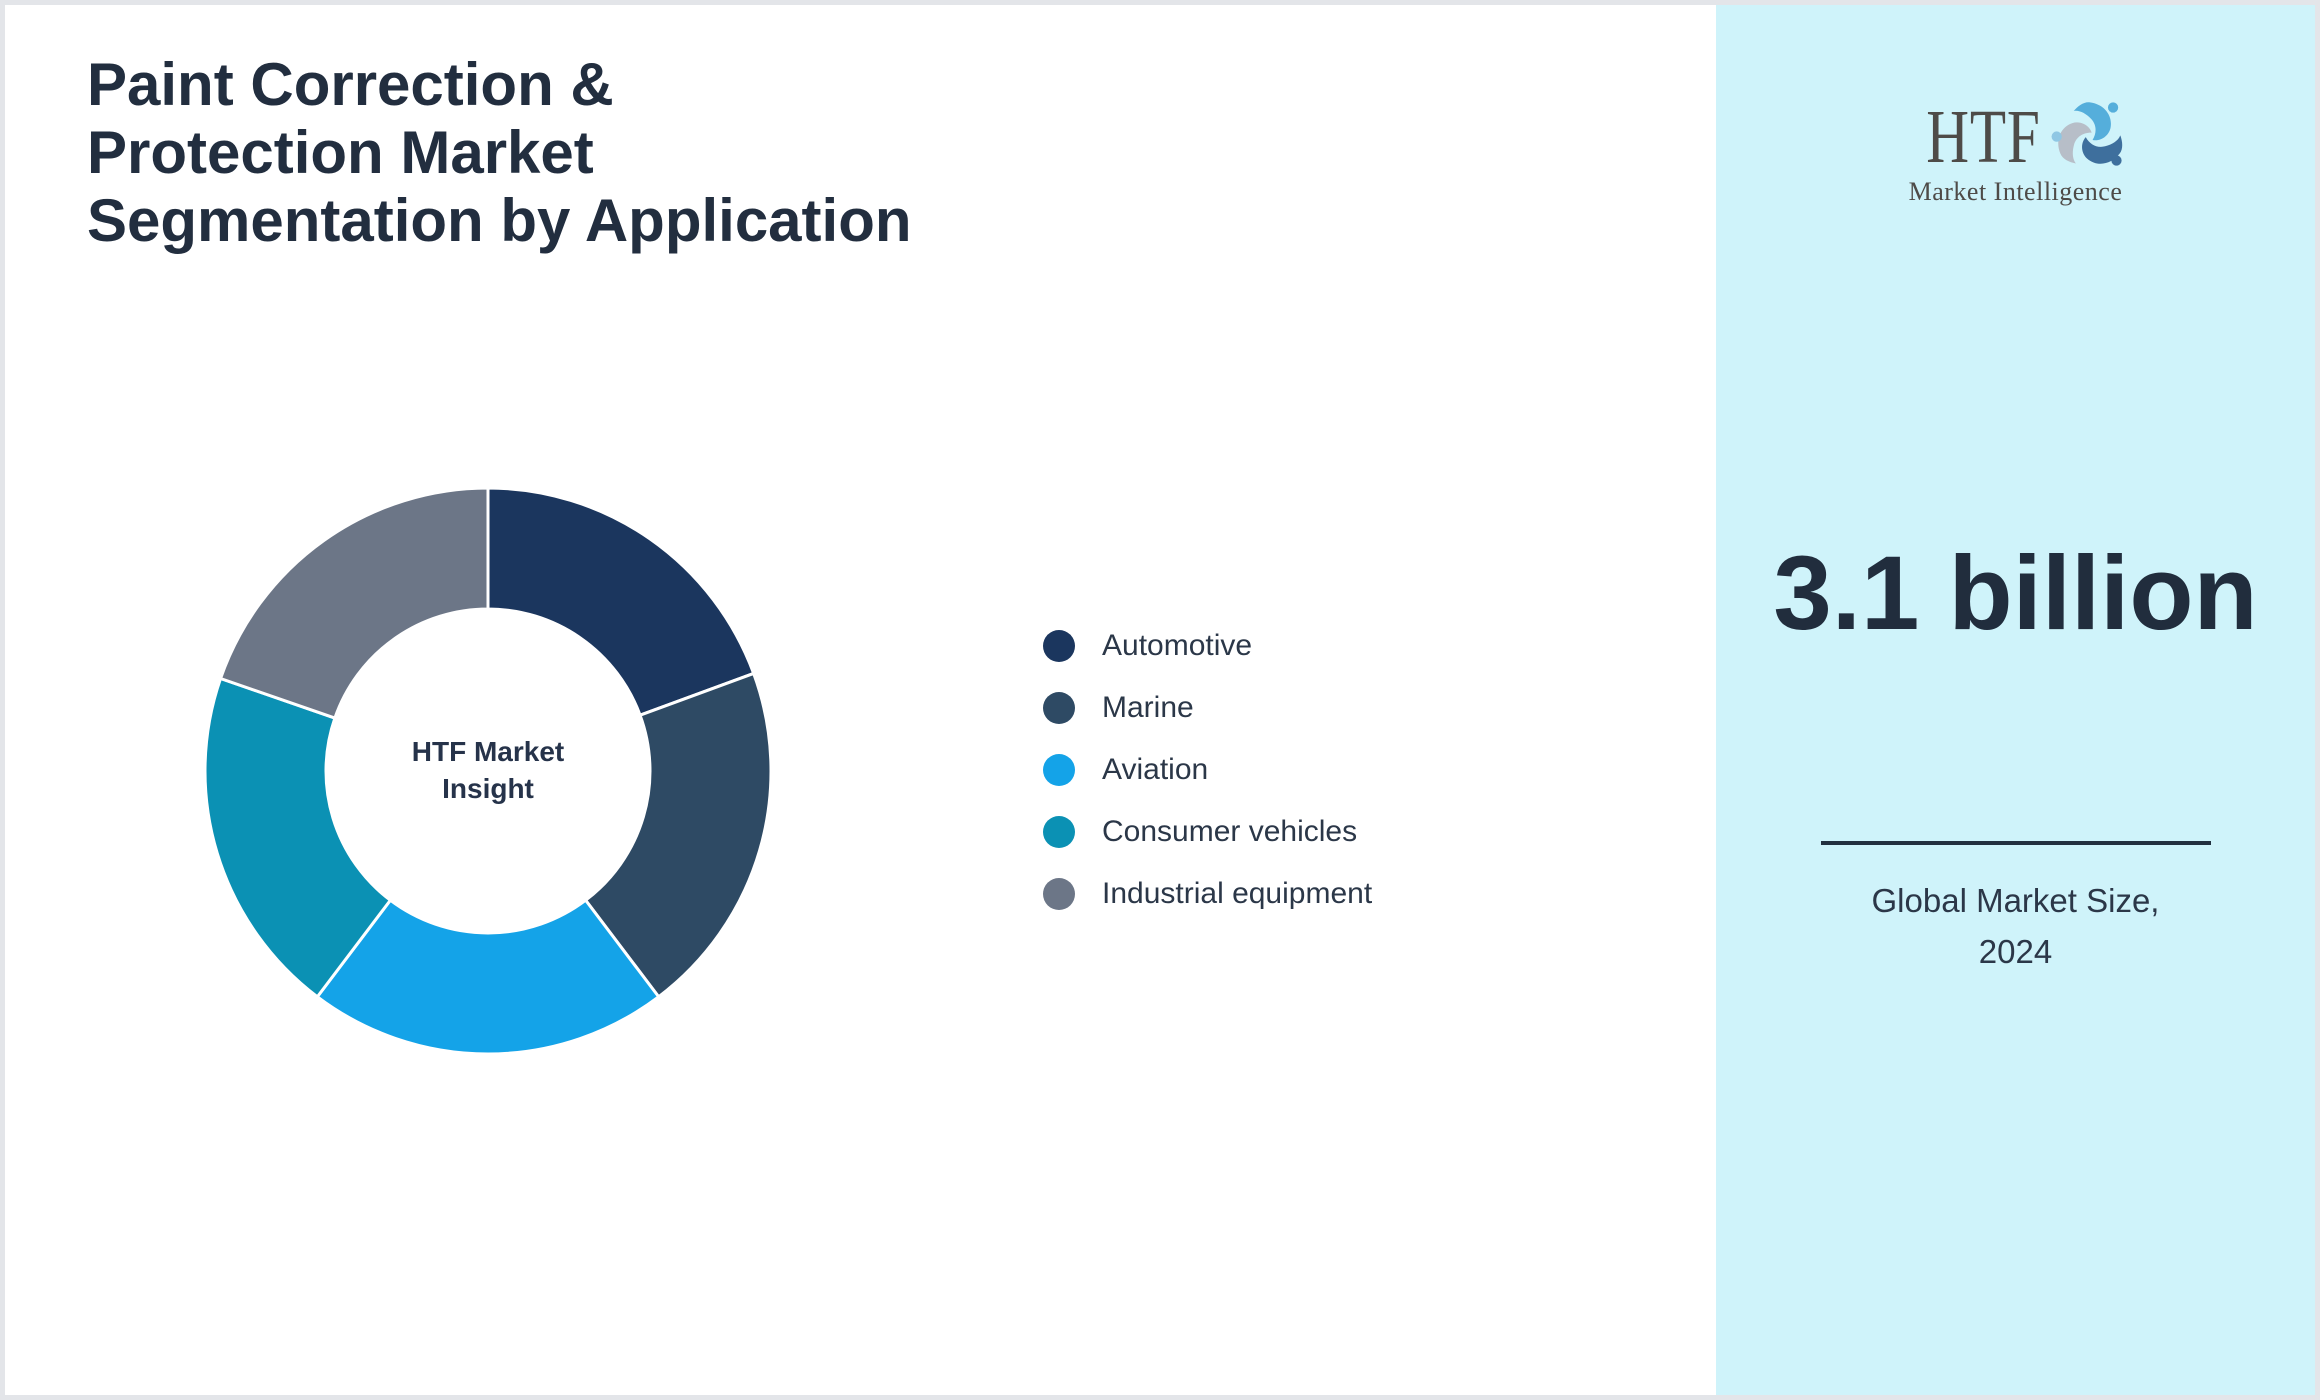  What do you see at coordinates (1983, 137) in the screenshot?
I see `brand-logo-htf-text: HTF` at bounding box center [1983, 137].